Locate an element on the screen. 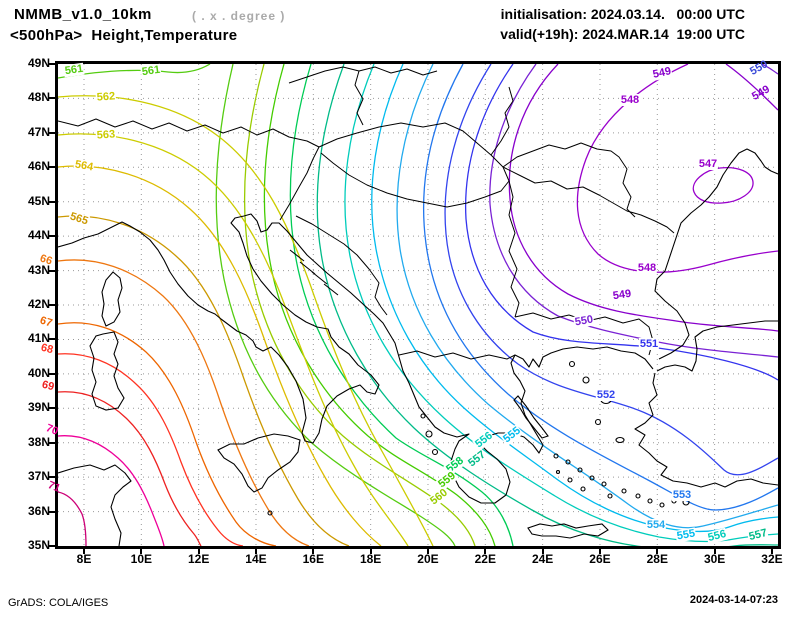  island-corsica is located at coordinates (112, 299).